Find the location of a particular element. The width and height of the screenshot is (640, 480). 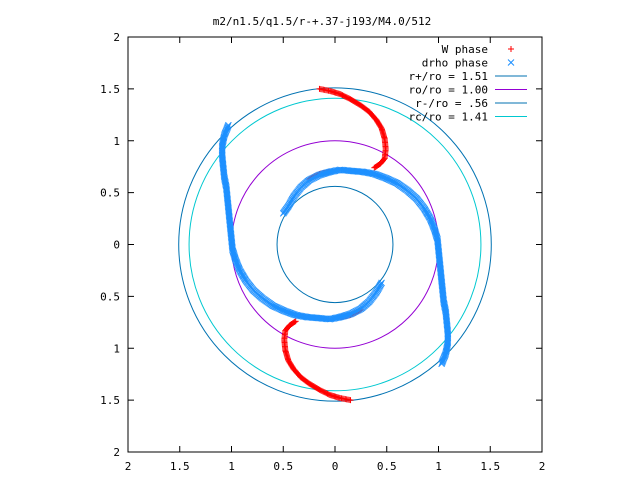

legend-label: W phase is located at coordinates (465, 49).